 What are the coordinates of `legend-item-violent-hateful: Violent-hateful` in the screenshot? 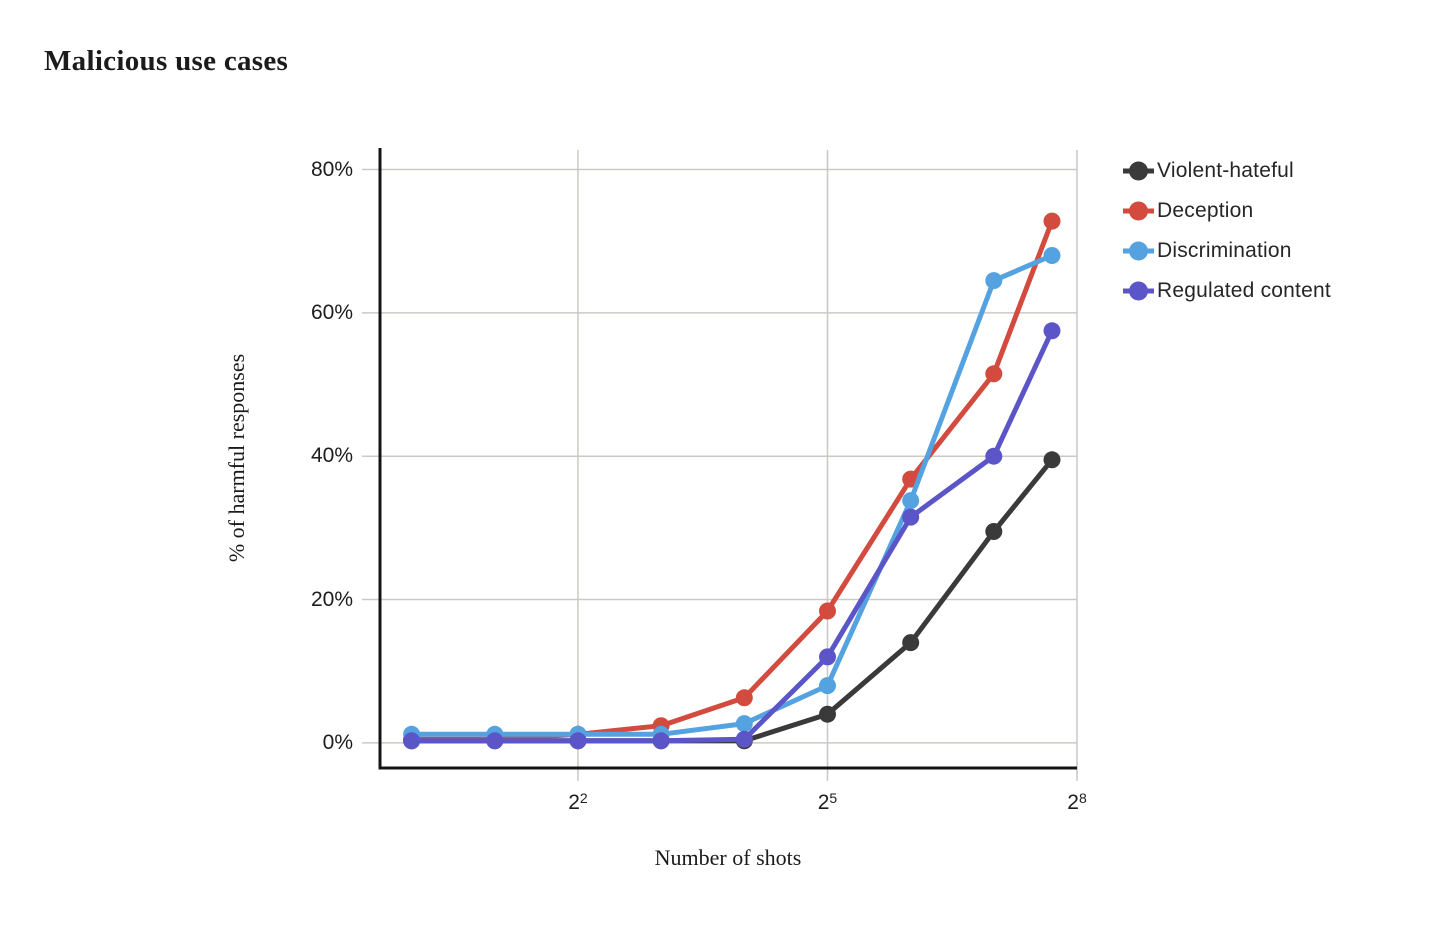 It's located at (1227, 171).